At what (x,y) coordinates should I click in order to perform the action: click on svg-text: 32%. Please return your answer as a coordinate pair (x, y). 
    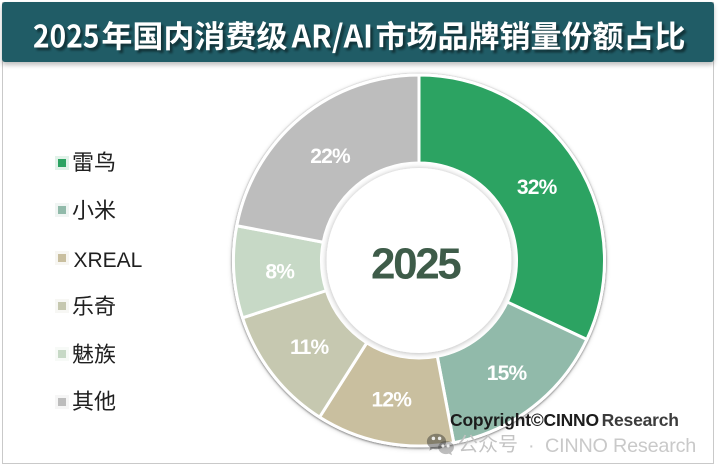
    Looking at the image, I should click on (537, 187).